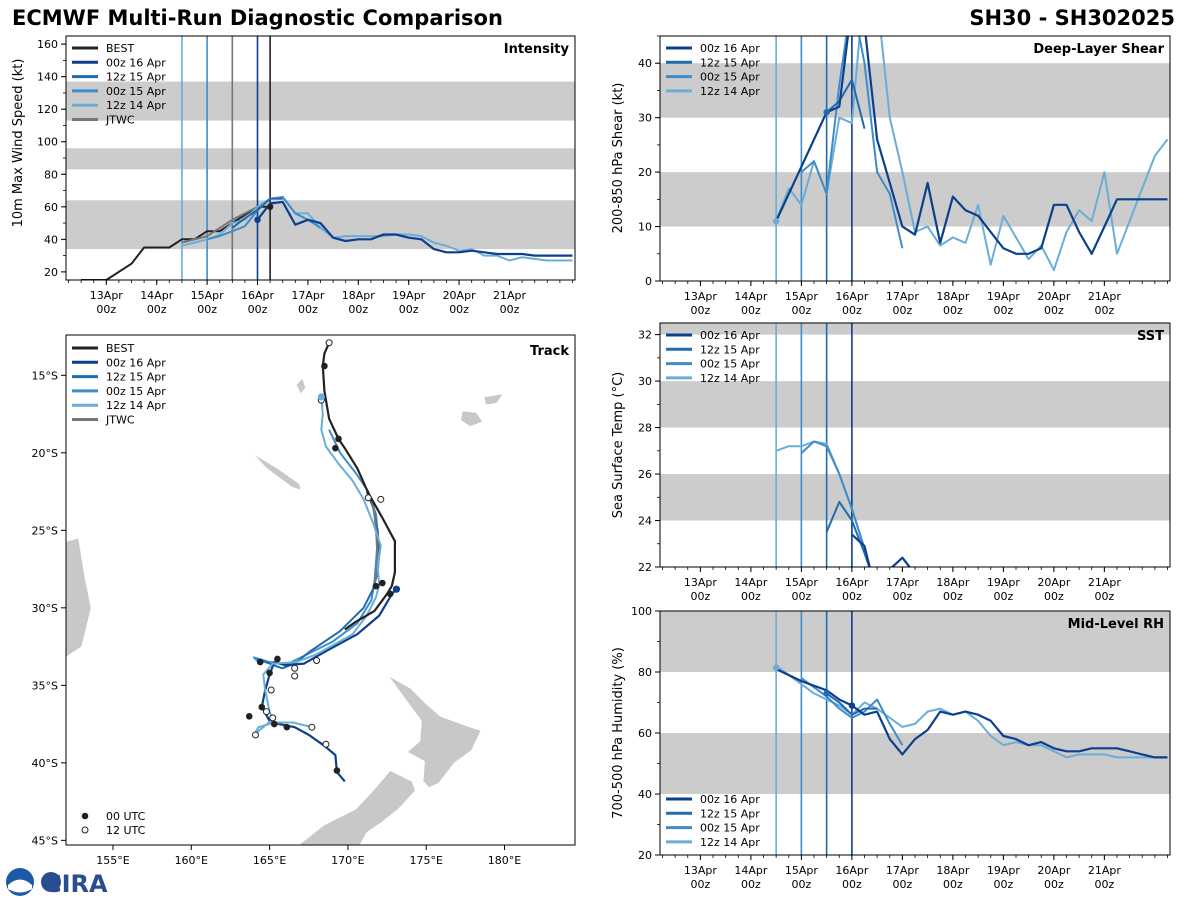 Image resolution: width=1200 pixels, height=900 pixels. I want to click on rh-plot-area, so click(915, 733).